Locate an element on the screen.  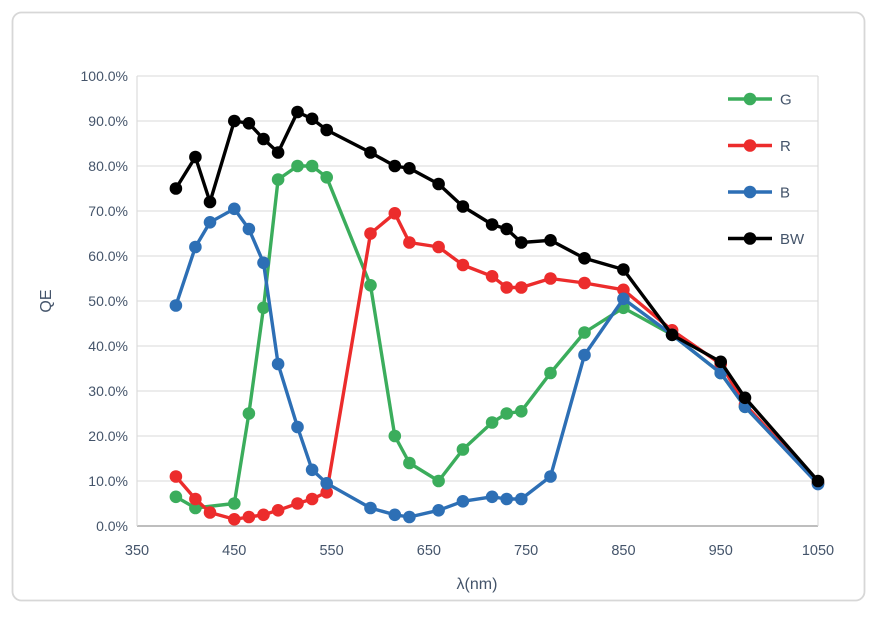
y-tick-label: 20.0% is located at coordinates (108, 436).